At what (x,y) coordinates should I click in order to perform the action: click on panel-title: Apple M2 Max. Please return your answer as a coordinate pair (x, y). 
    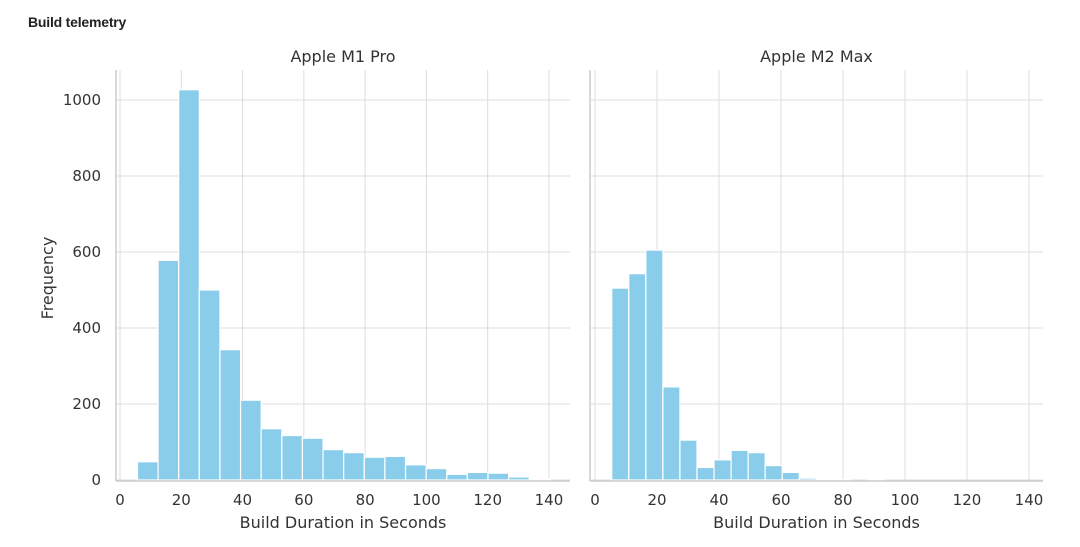
    Looking at the image, I should click on (816, 56).